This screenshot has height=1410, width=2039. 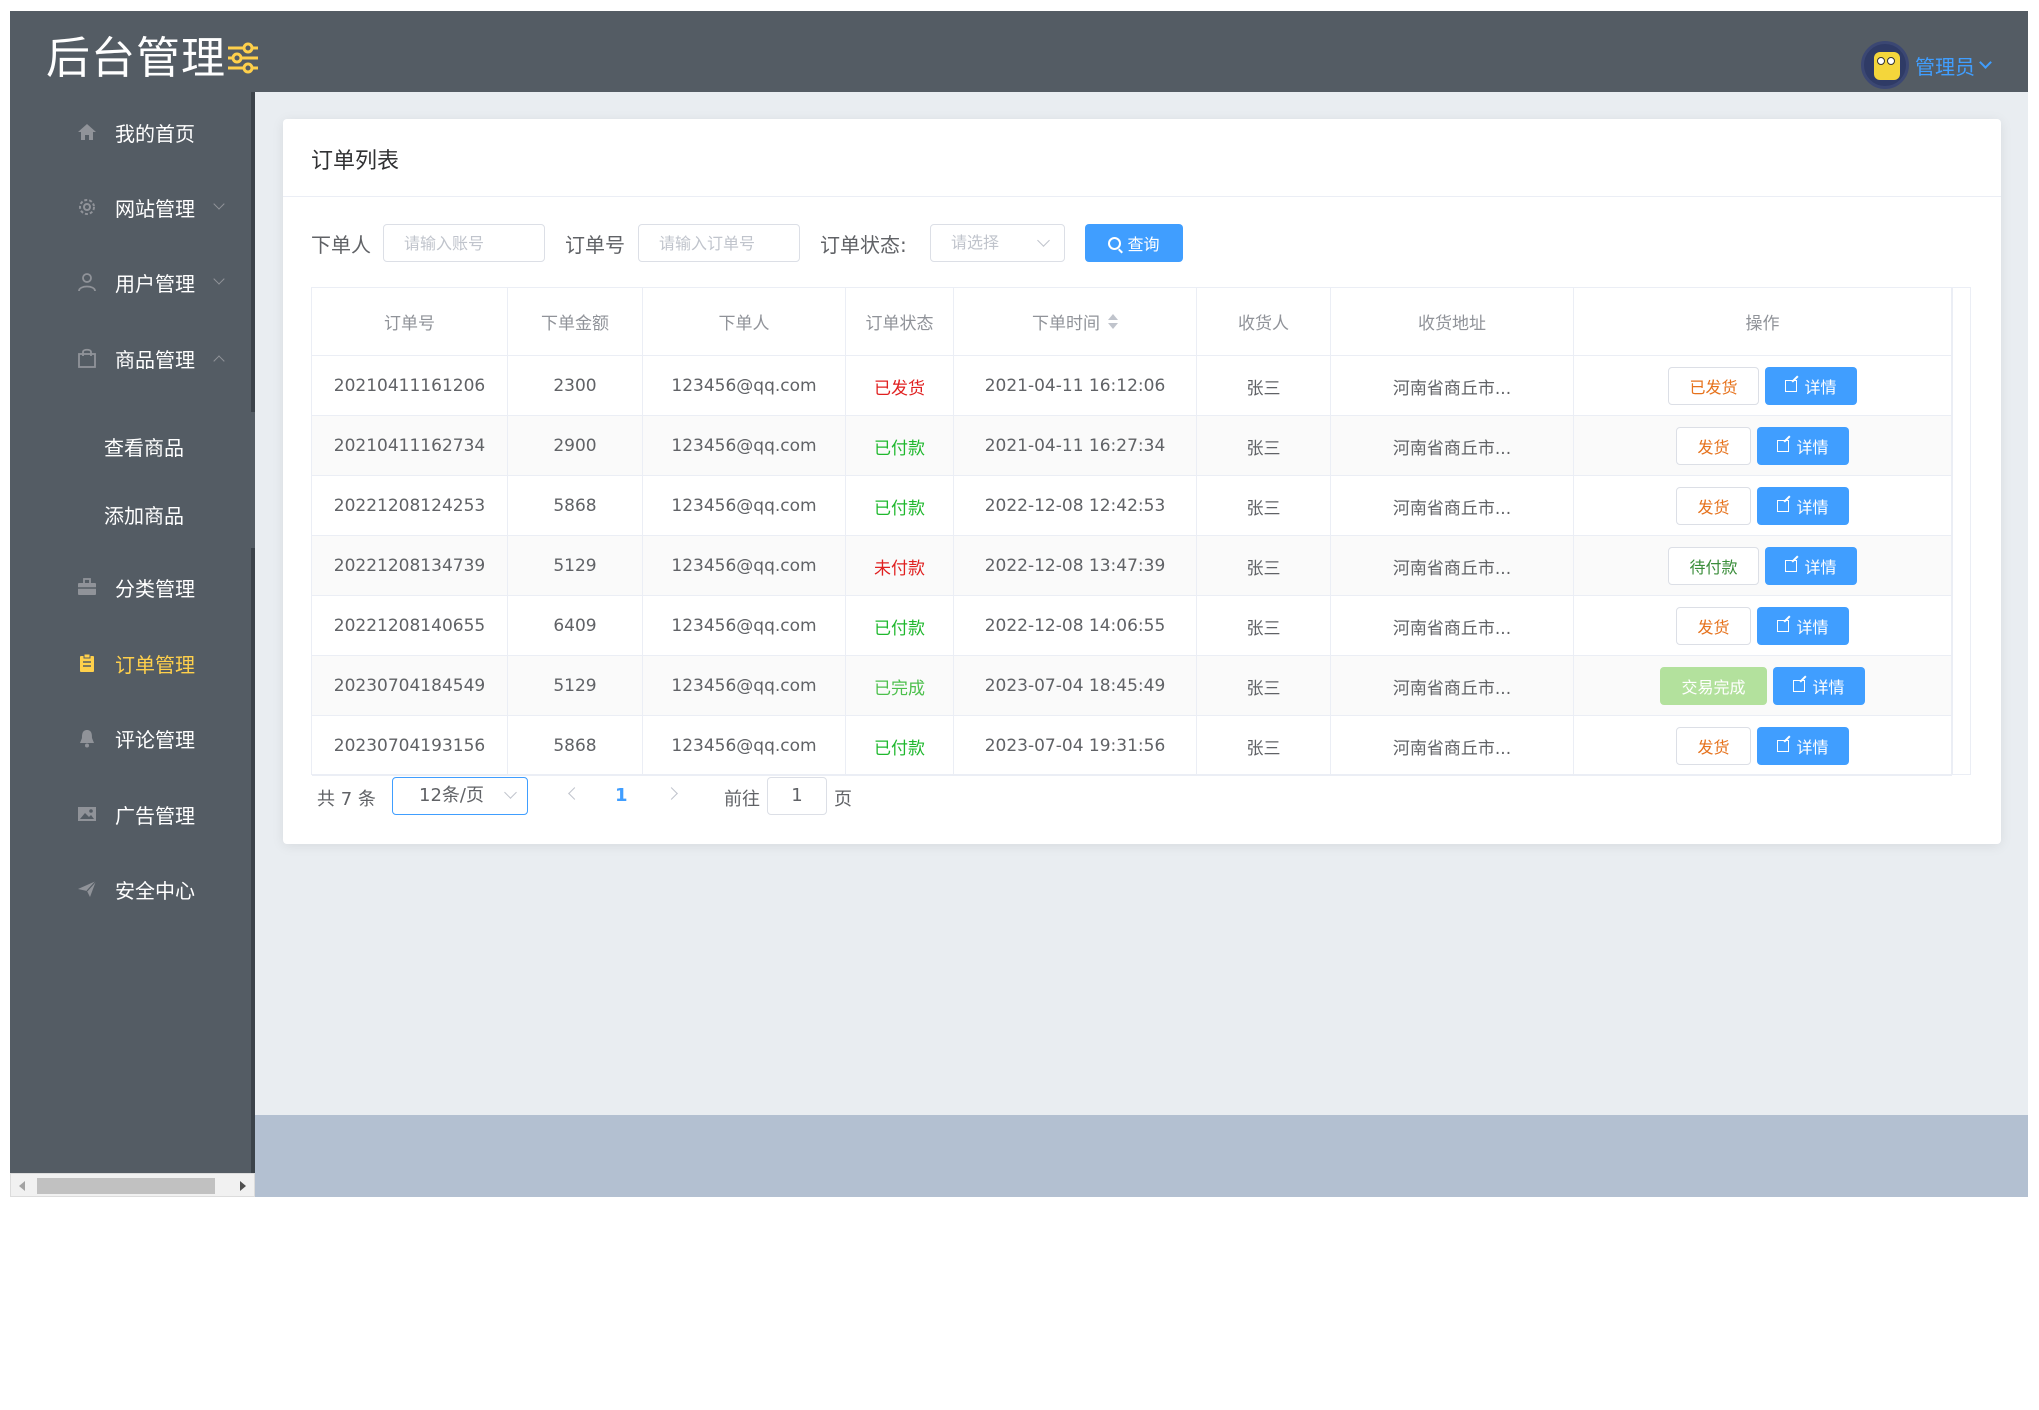 What do you see at coordinates (22, 1186) in the screenshot?
I see `scroll-left-arrow-icon` at bounding box center [22, 1186].